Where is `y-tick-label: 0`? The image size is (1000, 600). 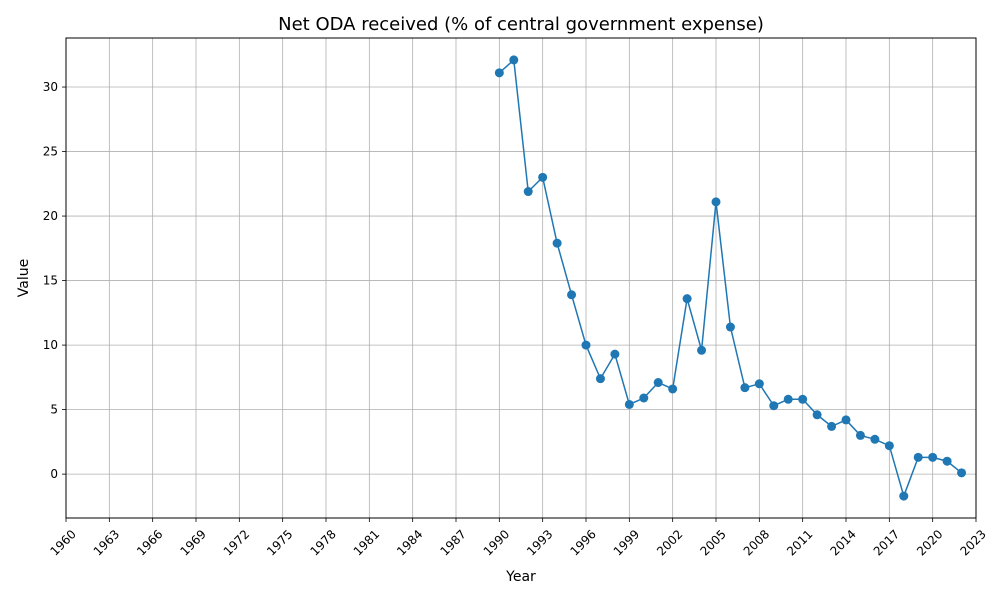
y-tick-label: 0 is located at coordinates (54, 474).